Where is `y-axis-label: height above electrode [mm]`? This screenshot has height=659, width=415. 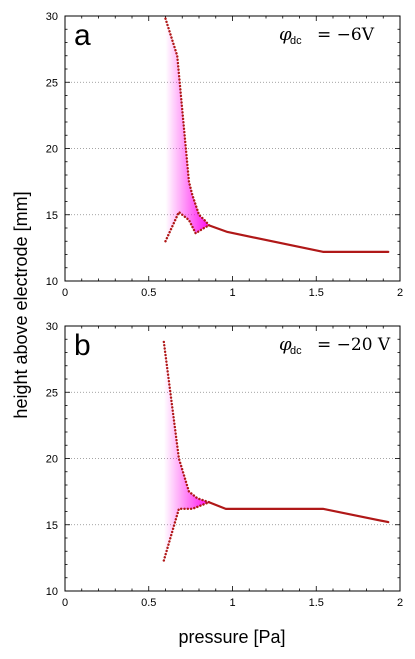 y-axis-label: height above electrode [mm] is located at coordinates (21, 304).